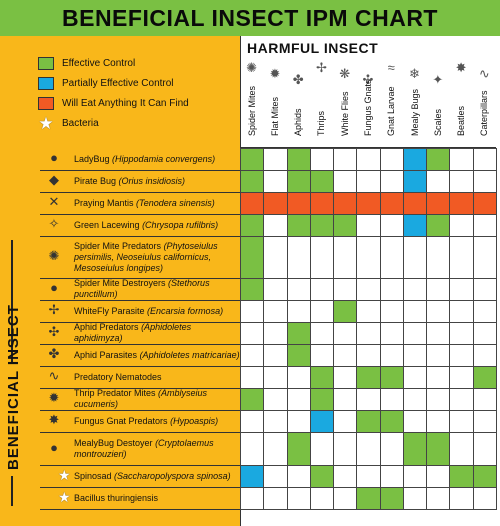 This screenshot has width=500, height=526. Describe the element at coordinates (248, 421) in the screenshot. I see `beneficial-row: ✸ Fungus Gnat Predators (Hypoaspis)` at that location.